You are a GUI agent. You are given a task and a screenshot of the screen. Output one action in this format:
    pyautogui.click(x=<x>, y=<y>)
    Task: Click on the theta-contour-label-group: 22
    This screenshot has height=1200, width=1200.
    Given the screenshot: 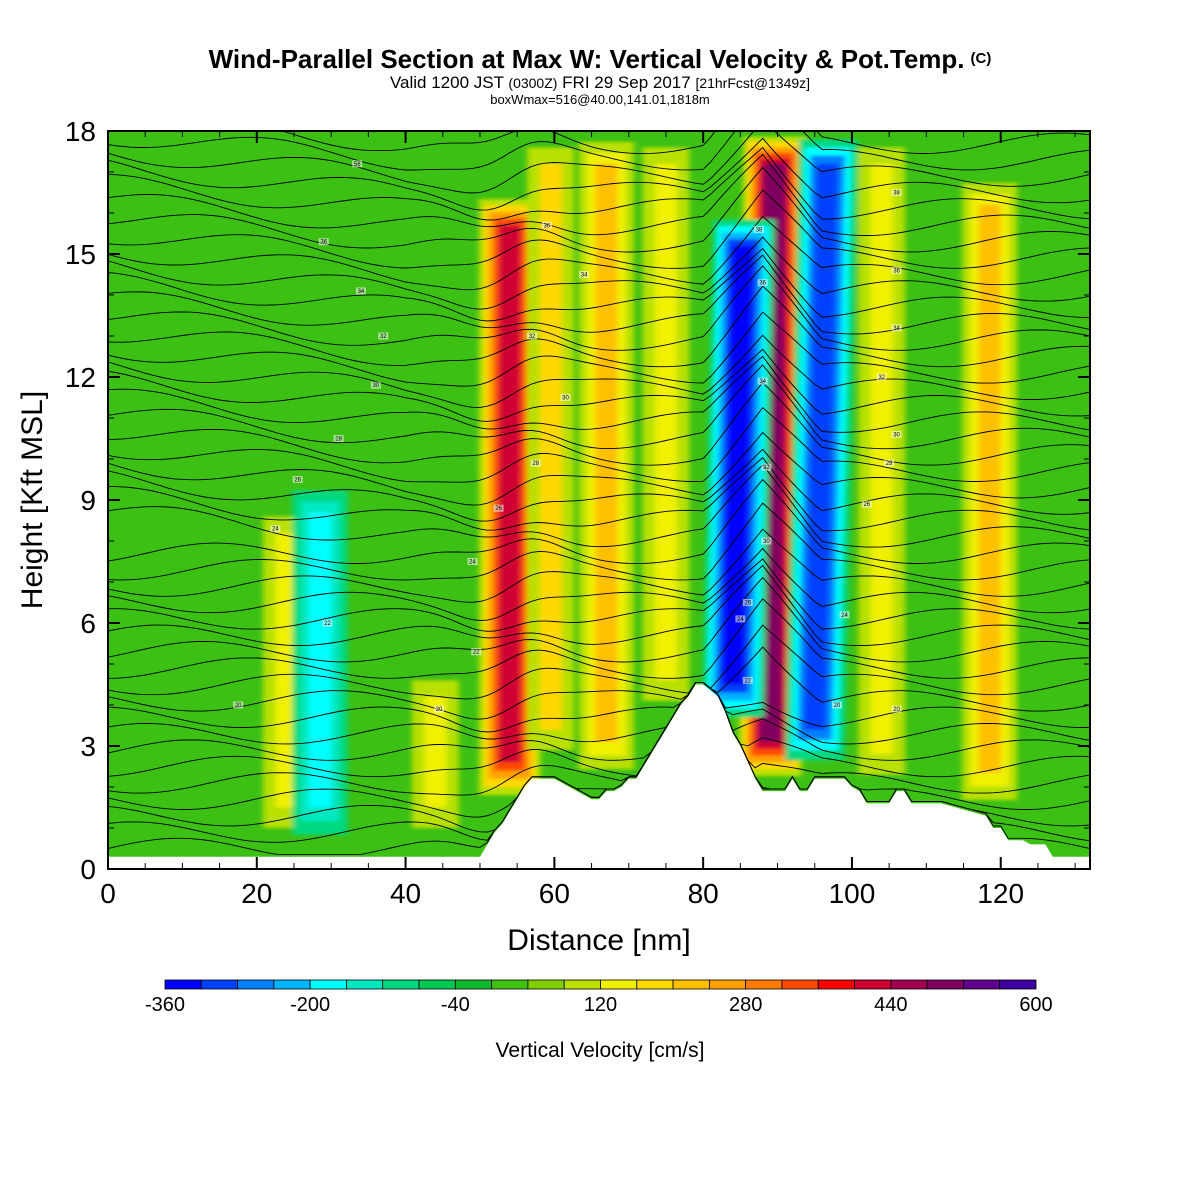 What is the action you would take?
    pyautogui.click(x=747, y=680)
    